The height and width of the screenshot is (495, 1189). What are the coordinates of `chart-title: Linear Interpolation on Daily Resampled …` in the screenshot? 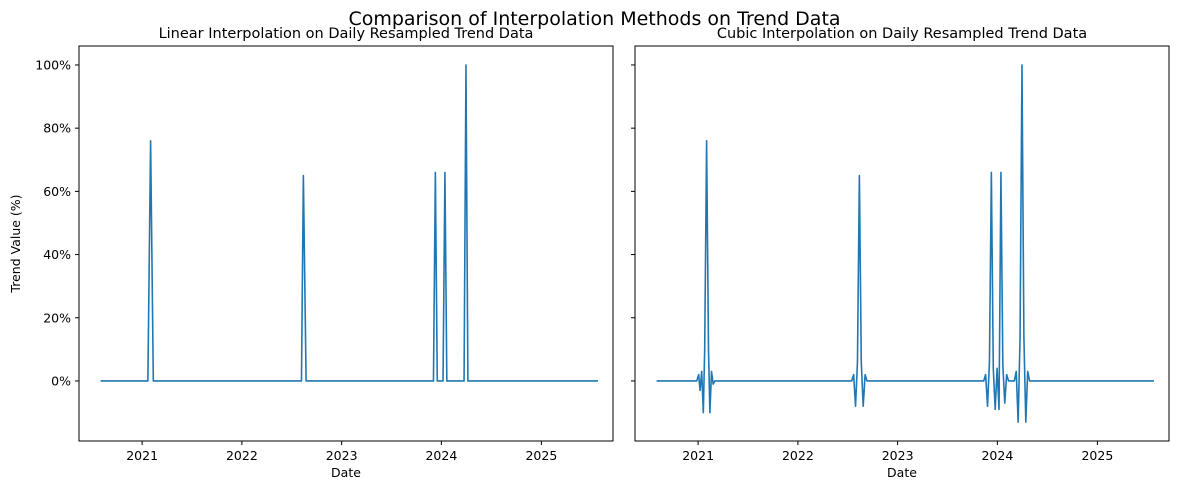 It's located at (346, 34).